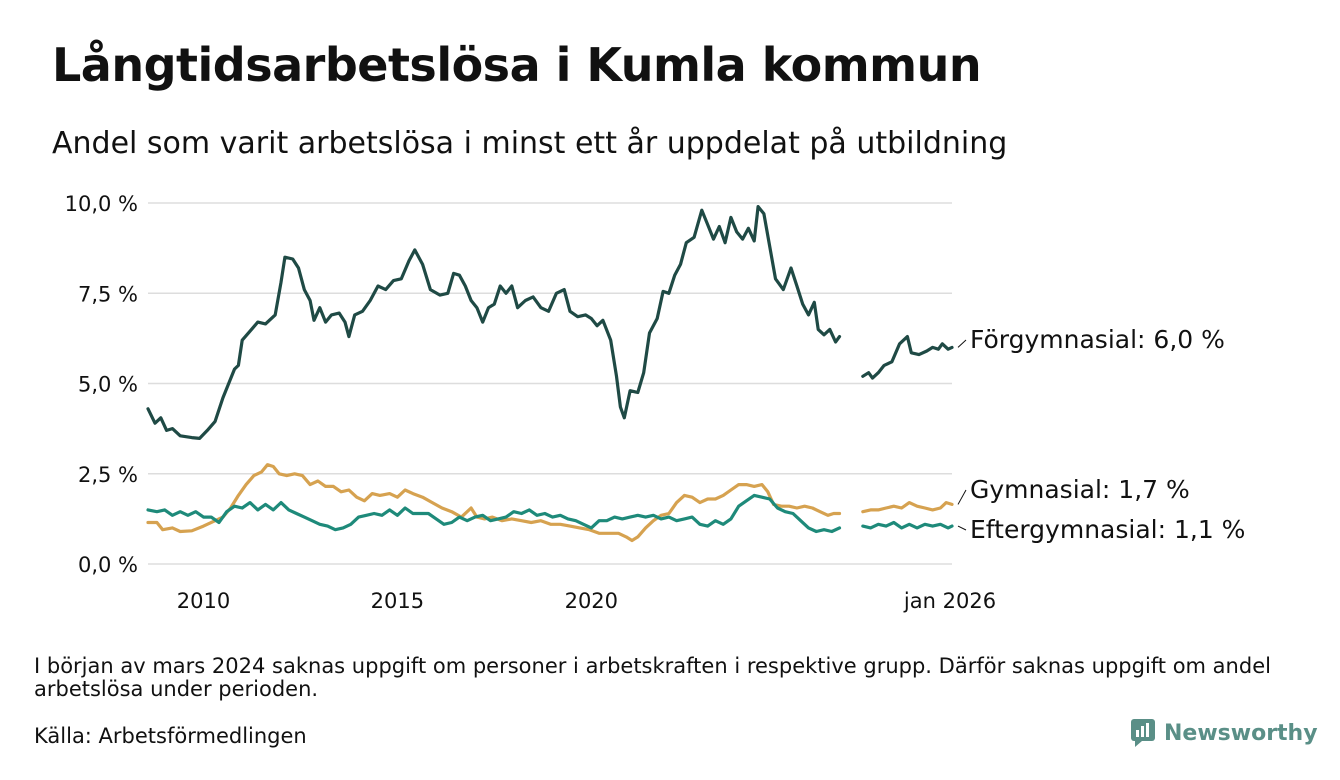  What do you see at coordinates (591, 601) in the screenshot?
I see `x-tick-label: 2020` at bounding box center [591, 601].